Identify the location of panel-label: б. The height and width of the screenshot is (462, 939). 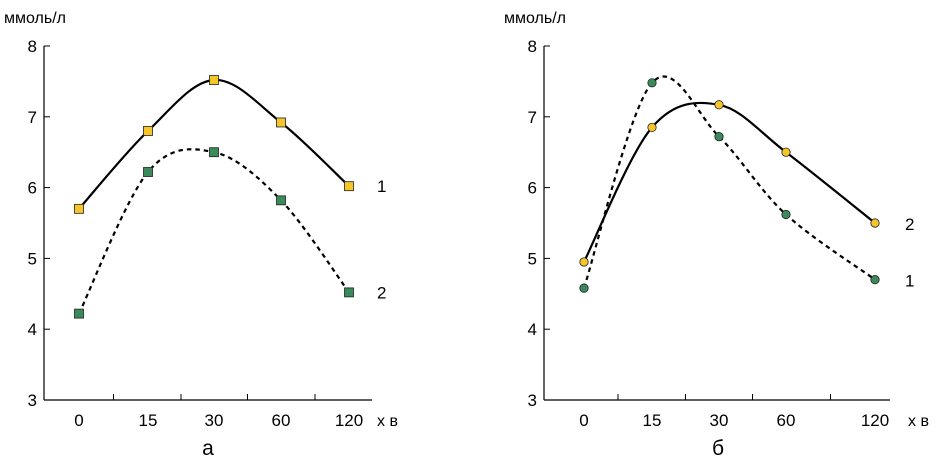
(718, 448).